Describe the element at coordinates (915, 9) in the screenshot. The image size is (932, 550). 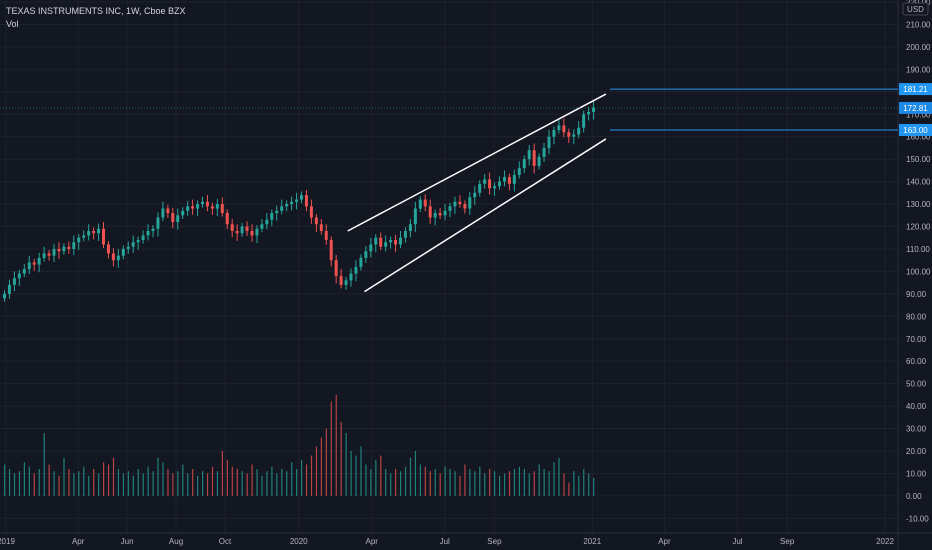
I see `currency-box` at that location.